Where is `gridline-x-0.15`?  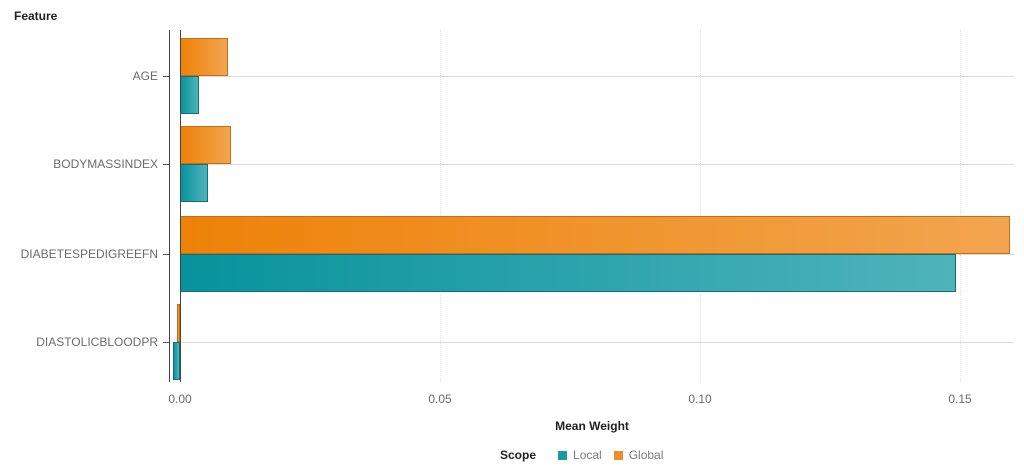
gridline-x-0.15 is located at coordinates (960, 206).